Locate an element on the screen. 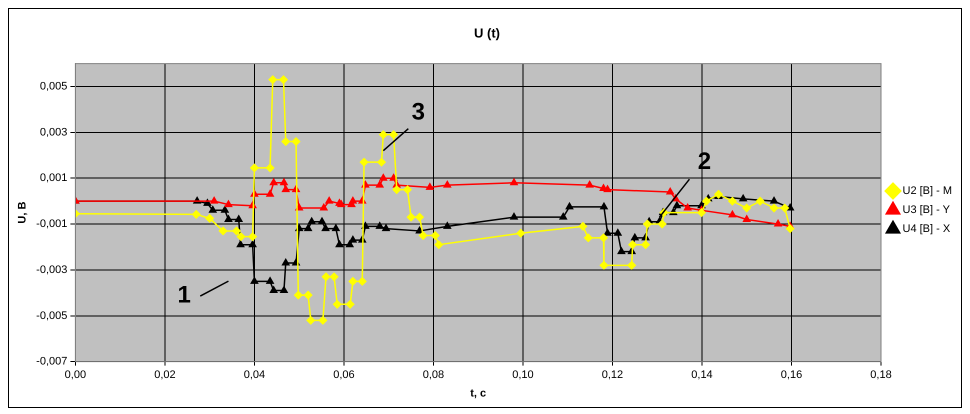 The height and width of the screenshot is (414, 970). x-tick-label: 0,00 is located at coordinates (75, 375).